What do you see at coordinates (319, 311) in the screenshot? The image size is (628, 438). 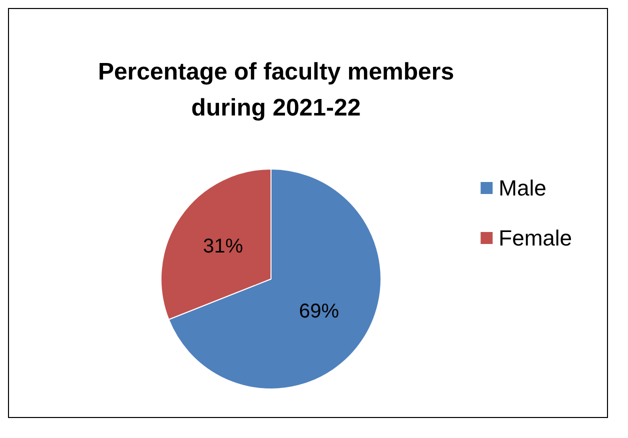 I see `data-label: 69%` at bounding box center [319, 311].